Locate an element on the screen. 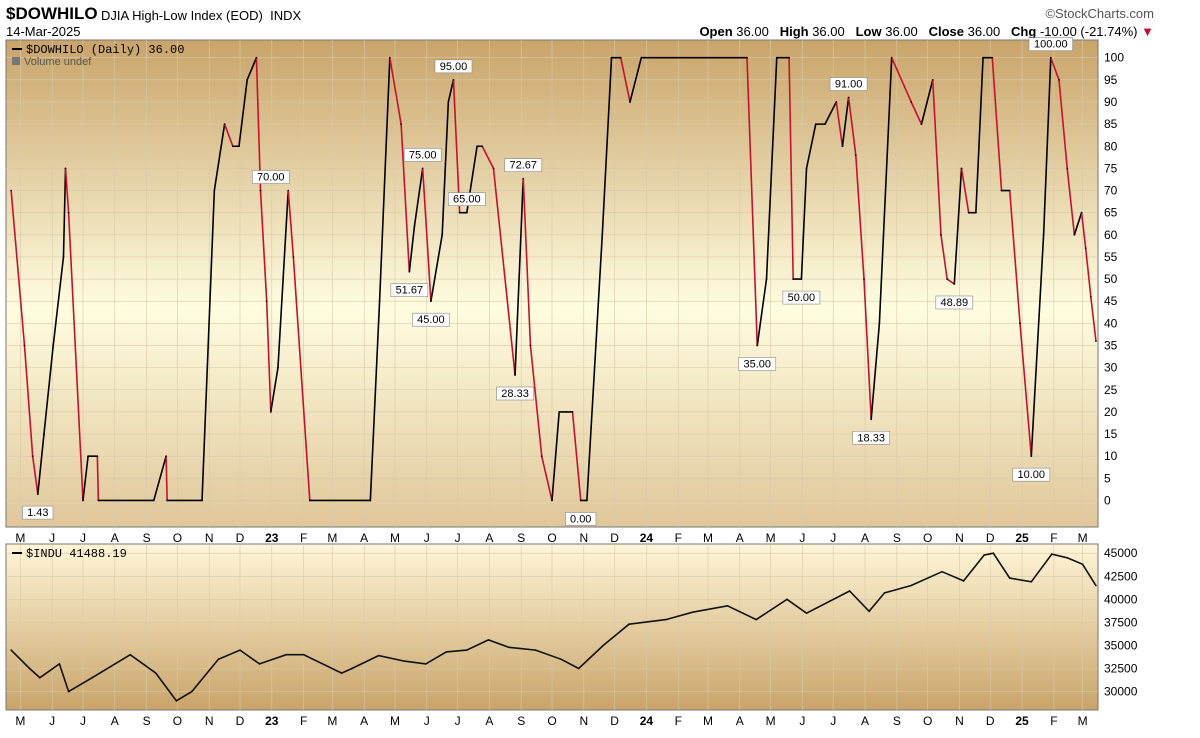 The image size is (1200, 738). upper-x-tick-label: J is located at coordinates (458, 538).